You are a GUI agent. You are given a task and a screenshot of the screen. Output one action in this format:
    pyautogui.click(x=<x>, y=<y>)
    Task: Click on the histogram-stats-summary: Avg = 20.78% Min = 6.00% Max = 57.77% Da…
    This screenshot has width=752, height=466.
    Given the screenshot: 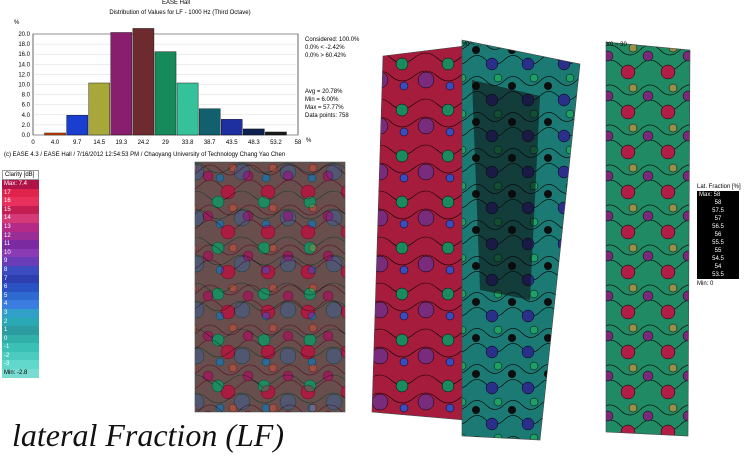 What is the action you would take?
    pyautogui.click(x=327, y=104)
    